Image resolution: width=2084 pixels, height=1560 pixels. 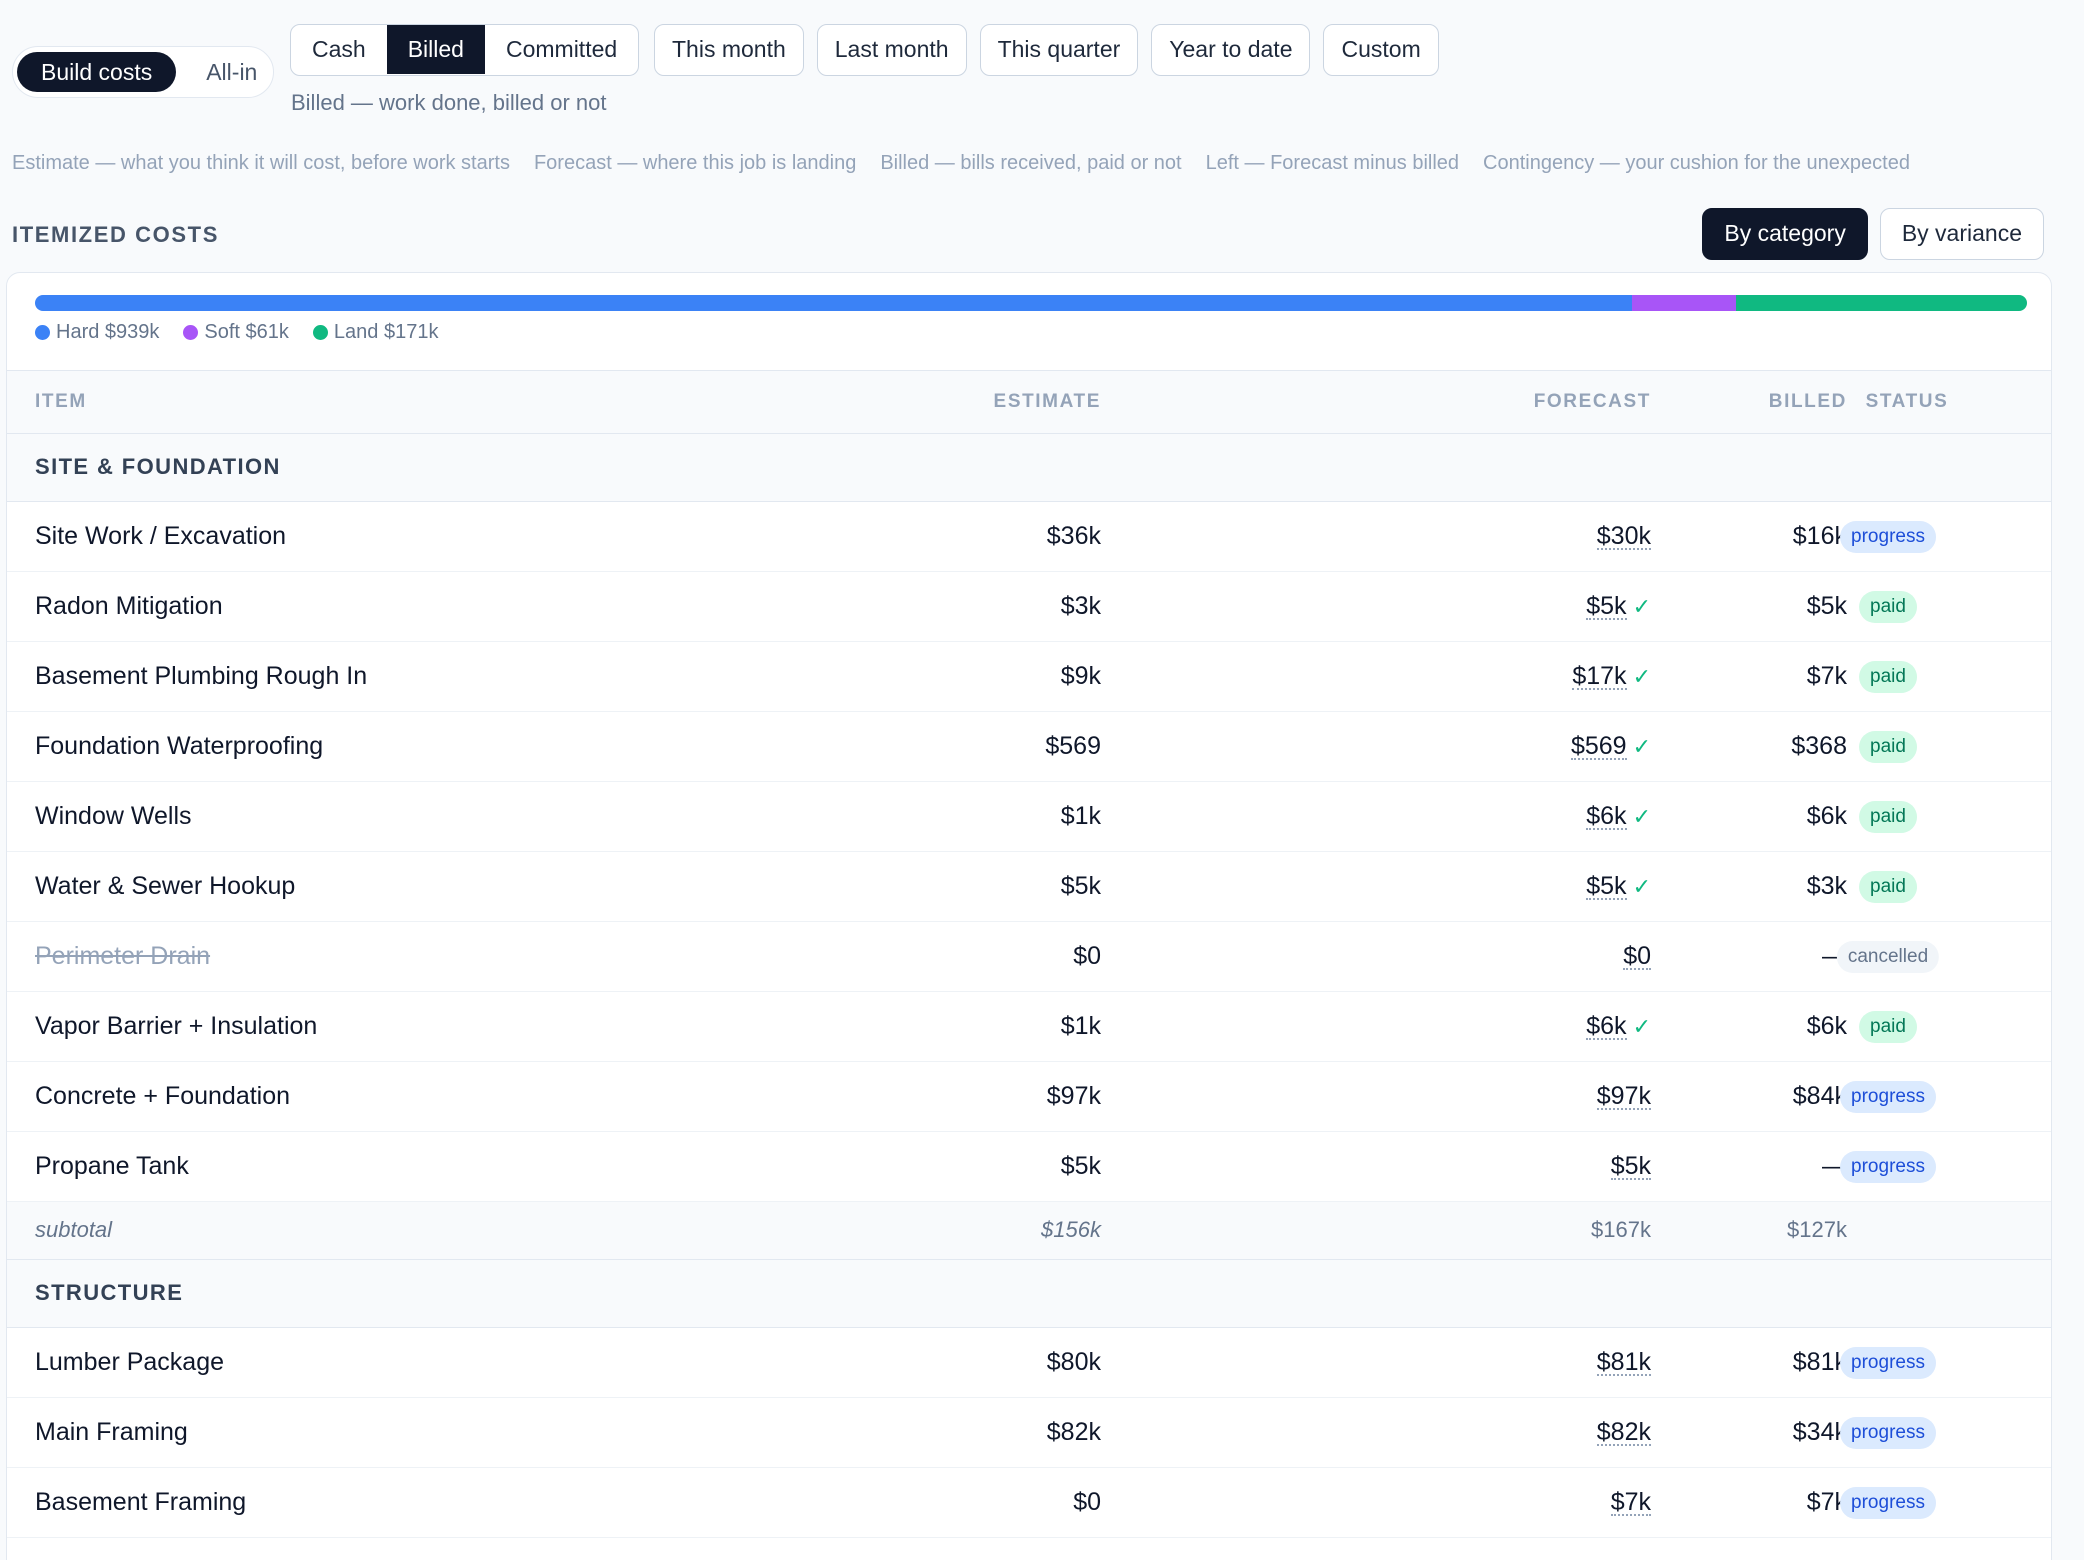 I want to click on column-header-item: ITEM, so click(x=61, y=401).